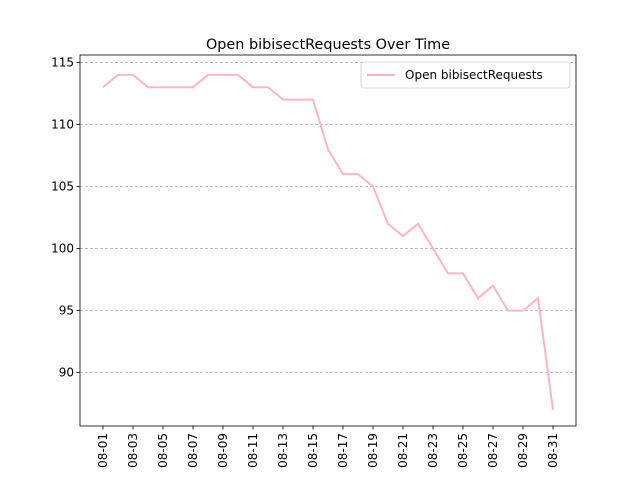  What do you see at coordinates (66, 311) in the screenshot?
I see `y-tick-label: 95` at bounding box center [66, 311].